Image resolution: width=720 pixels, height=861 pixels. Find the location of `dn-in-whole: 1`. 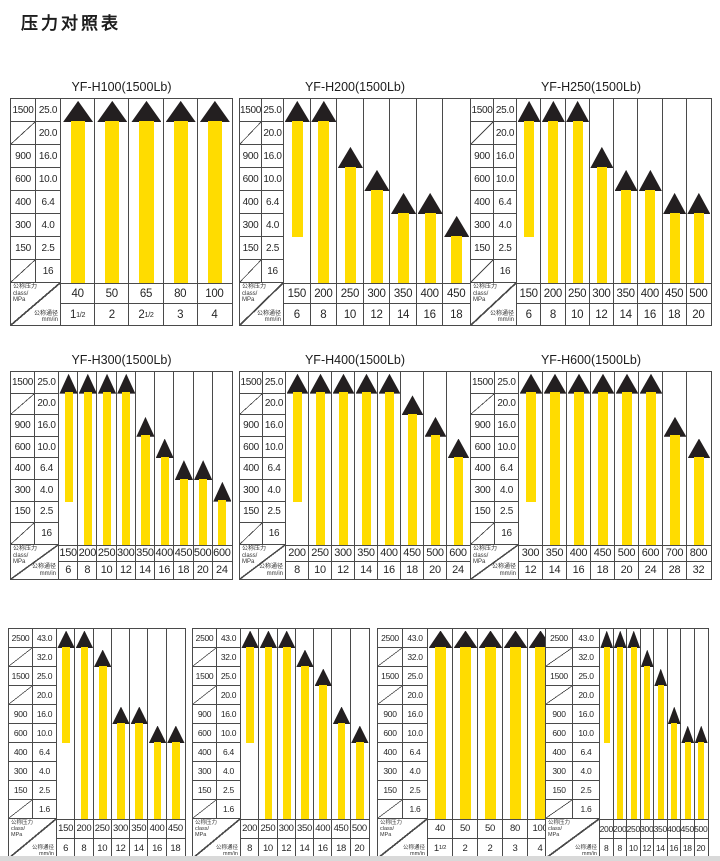

dn-in-whole: 1 is located at coordinates (436, 848).